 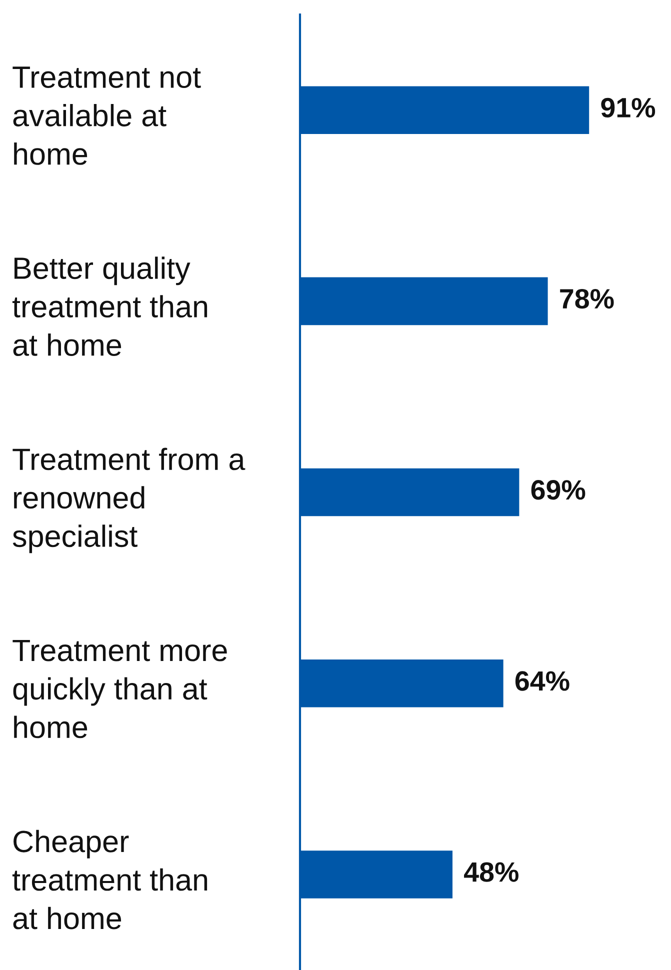 What do you see at coordinates (106, 115) in the screenshot?
I see `y-tick-label: Treatment not available at home` at bounding box center [106, 115].